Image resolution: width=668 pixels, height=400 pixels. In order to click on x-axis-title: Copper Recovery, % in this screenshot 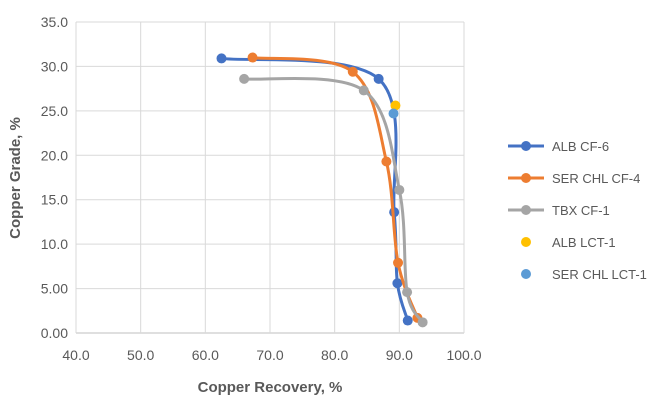, I will do `click(270, 387)`.